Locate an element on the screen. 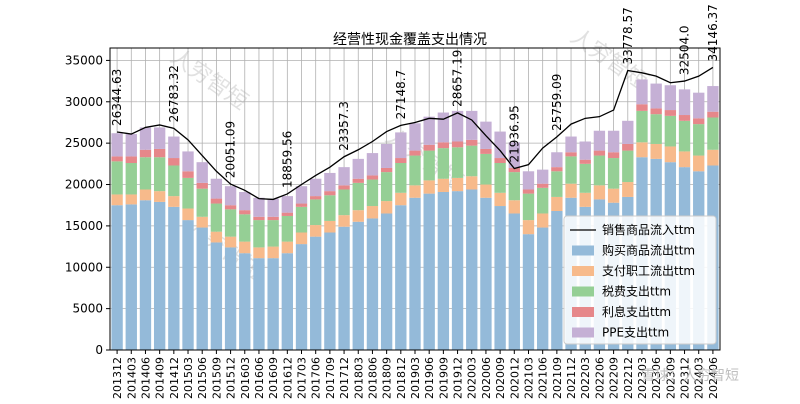  x-tick-label: 201706 is located at coordinates (316, 378).